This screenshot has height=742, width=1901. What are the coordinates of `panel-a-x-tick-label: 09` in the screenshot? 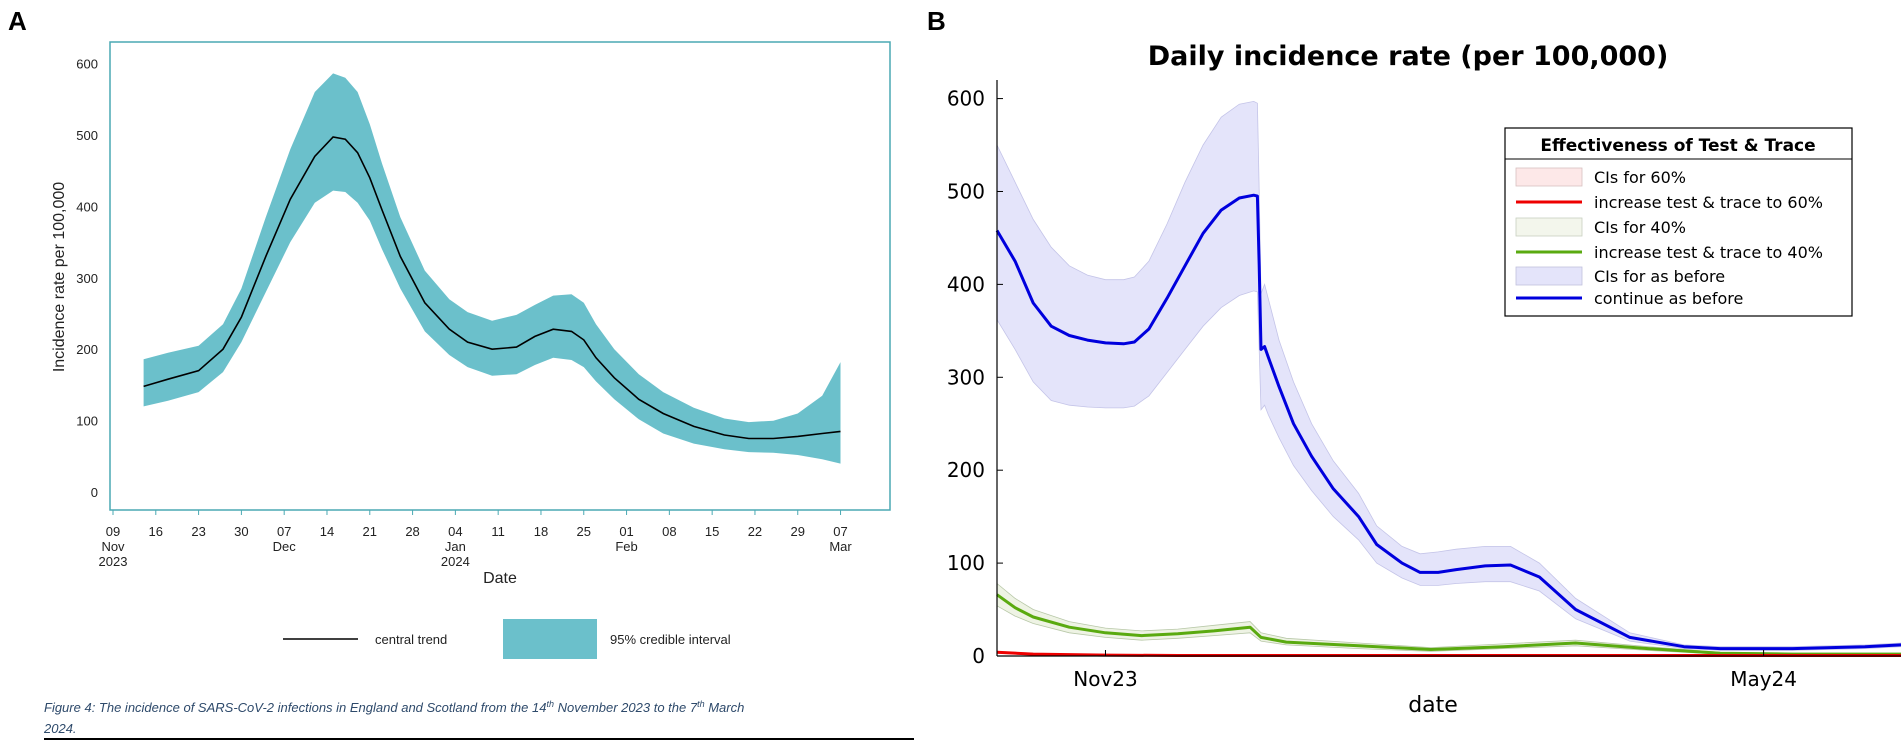 It's located at (113, 531).